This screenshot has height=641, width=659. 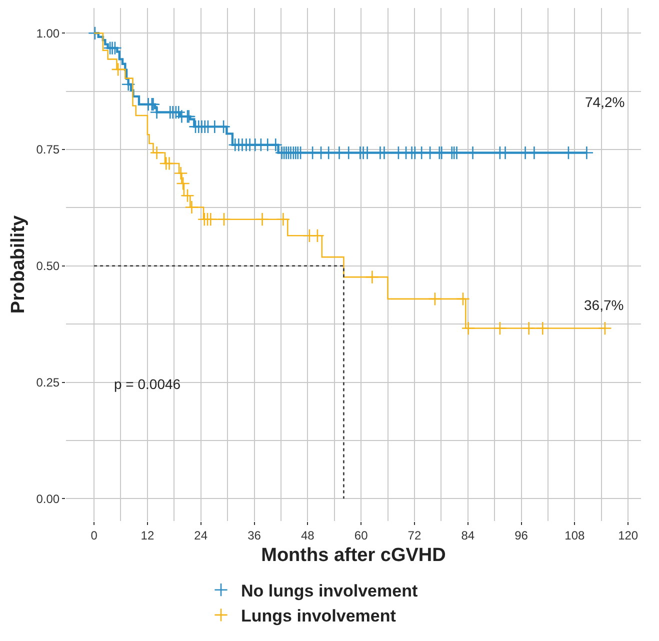 What do you see at coordinates (415, 535) in the screenshot?
I see `x-tick-label: 72` at bounding box center [415, 535].